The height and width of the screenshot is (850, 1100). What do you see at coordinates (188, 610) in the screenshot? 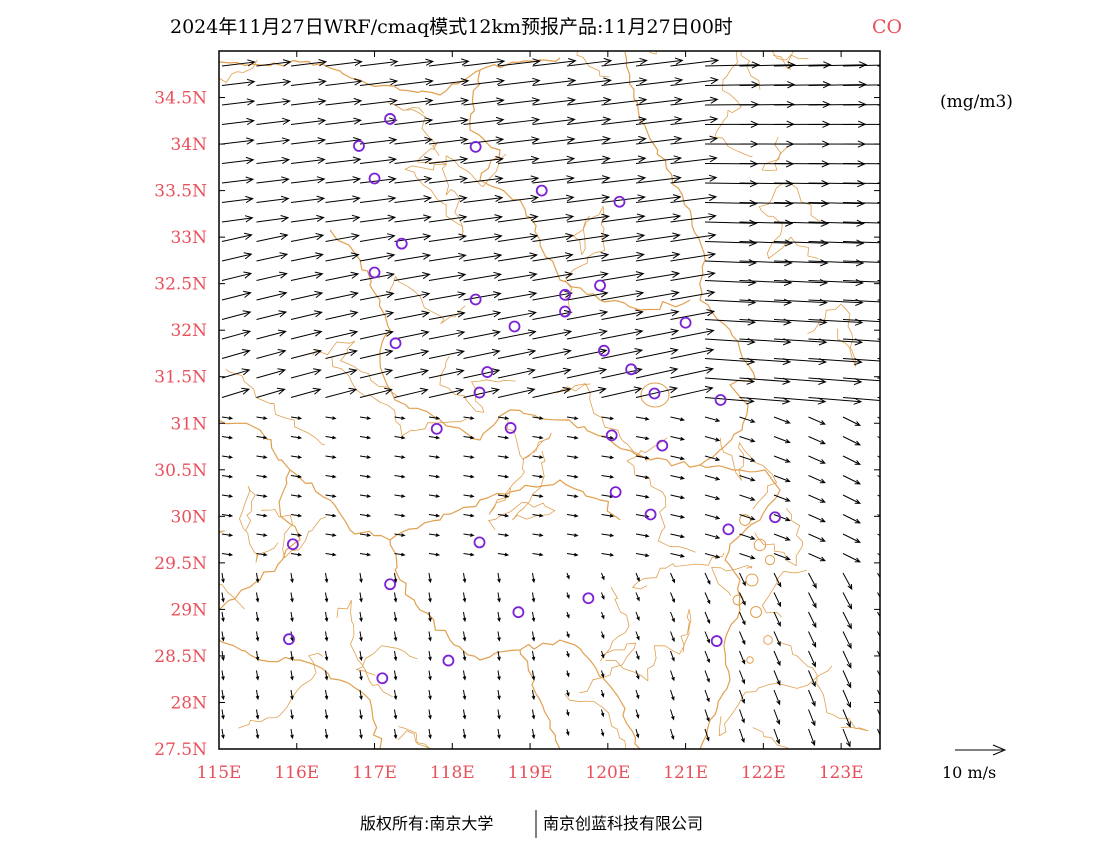
I see `y-tick-label: 29N` at bounding box center [188, 610].